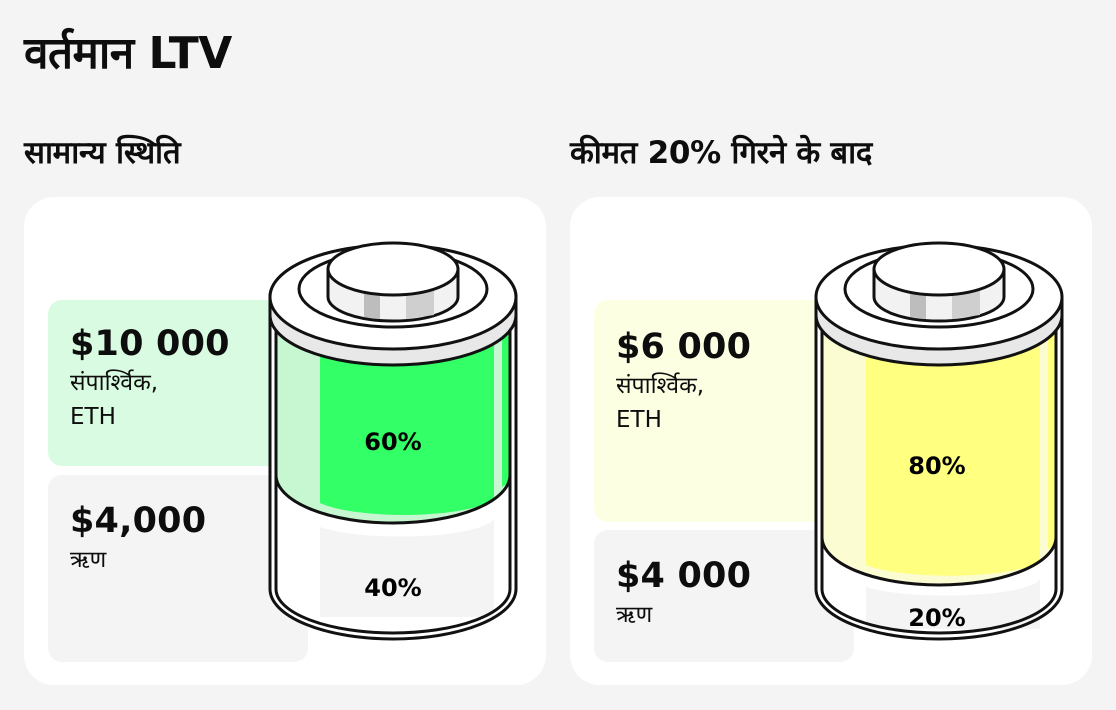 The image size is (1116, 710). I want to click on collateral-block: $10 000 संपार्श्विक, ETH, so click(178, 383).